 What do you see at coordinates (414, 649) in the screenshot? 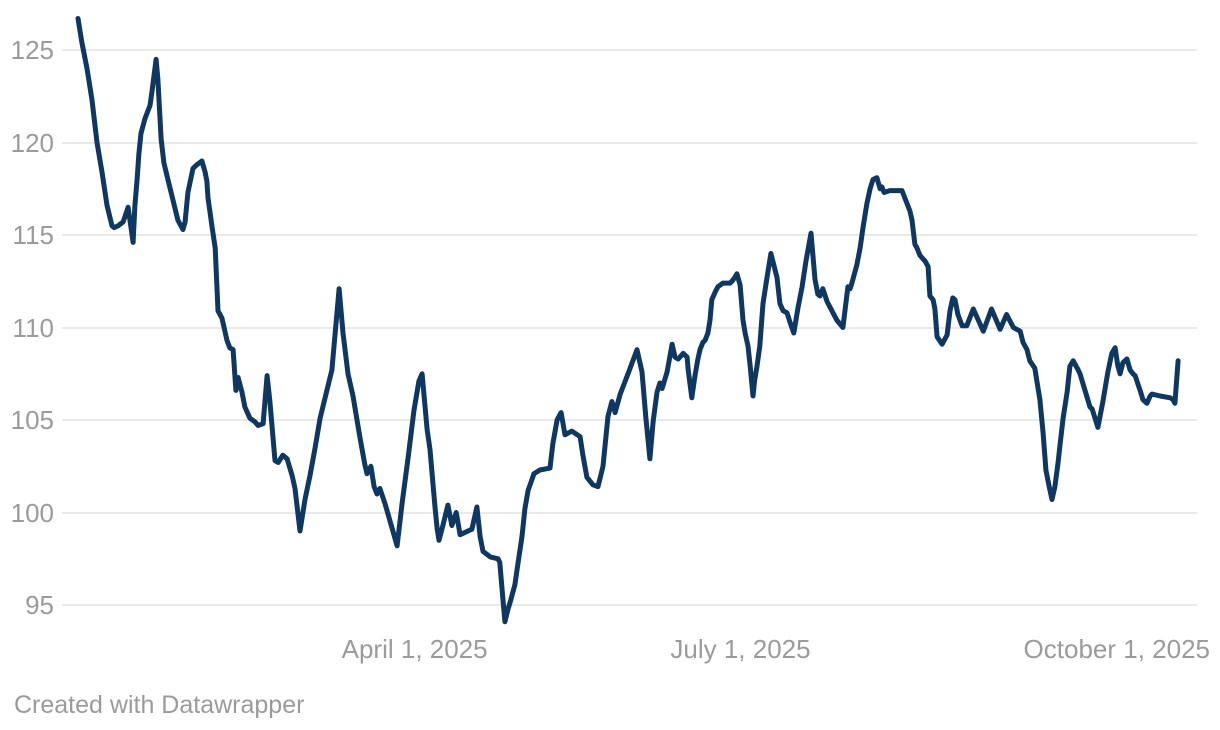
I see `x-axis-tick-label: April 1, 2025` at bounding box center [414, 649].